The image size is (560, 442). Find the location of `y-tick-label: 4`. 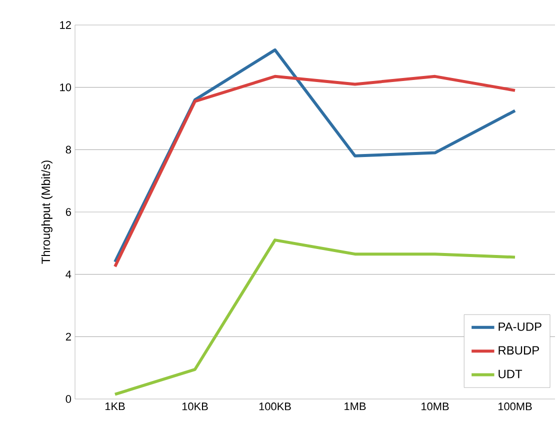

y-tick-label: 4 is located at coordinates (69, 274).